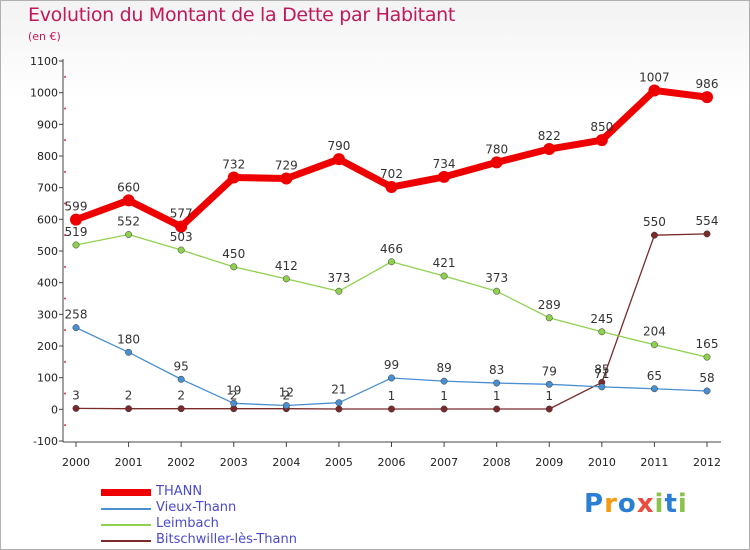  Describe the element at coordinates (47, 251) in the screenshot. I see `y-tick-label: 500` at that location.